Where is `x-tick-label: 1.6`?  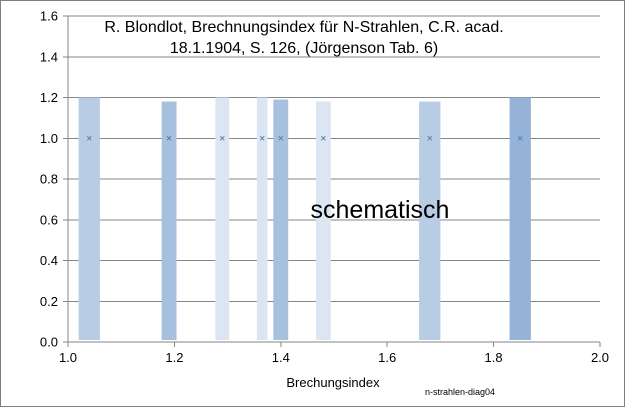
x-tick-label: 1.6 is located at coordinates (387, 357).